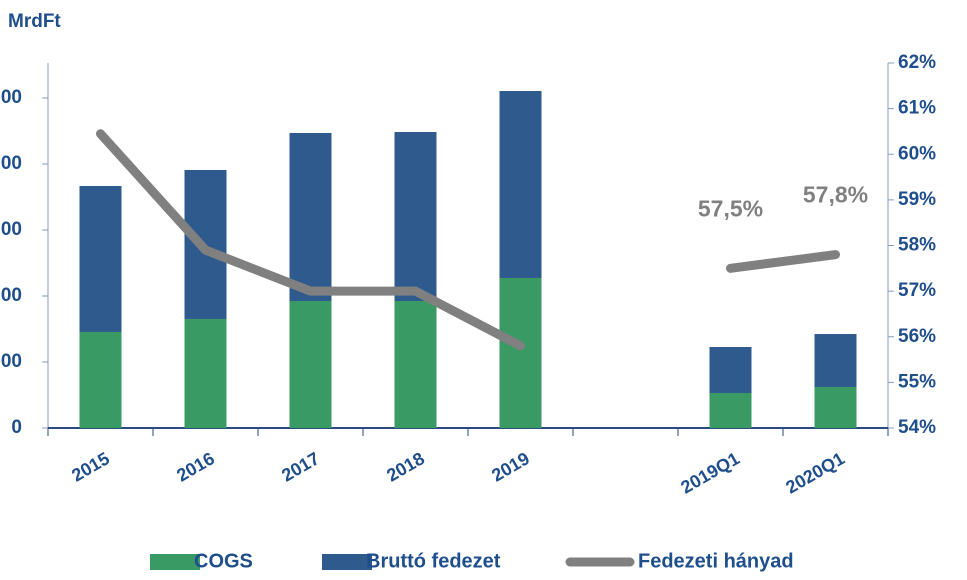  I want to click on y2-tick-label: 61%, so click(917, 108).